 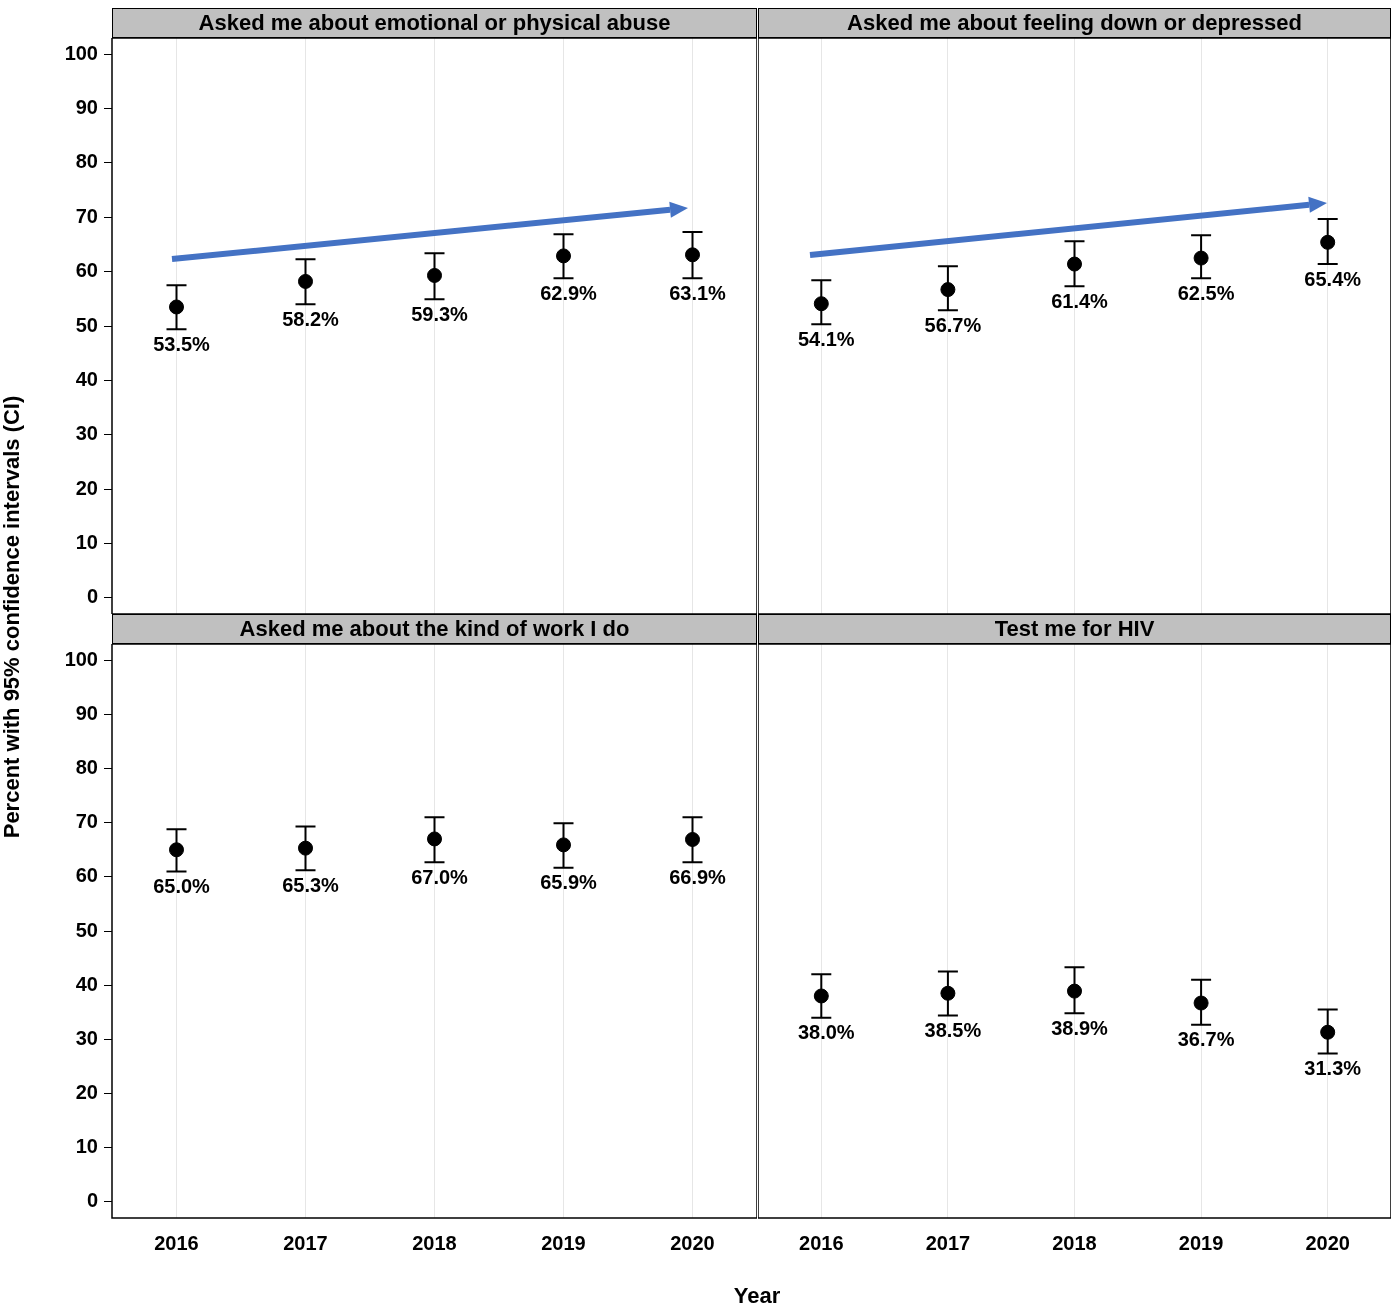 What do you see at coordinates (1206, 292) in the screenshot?
I see `data-label: 62.5%` at bounding box center [1206, 292].